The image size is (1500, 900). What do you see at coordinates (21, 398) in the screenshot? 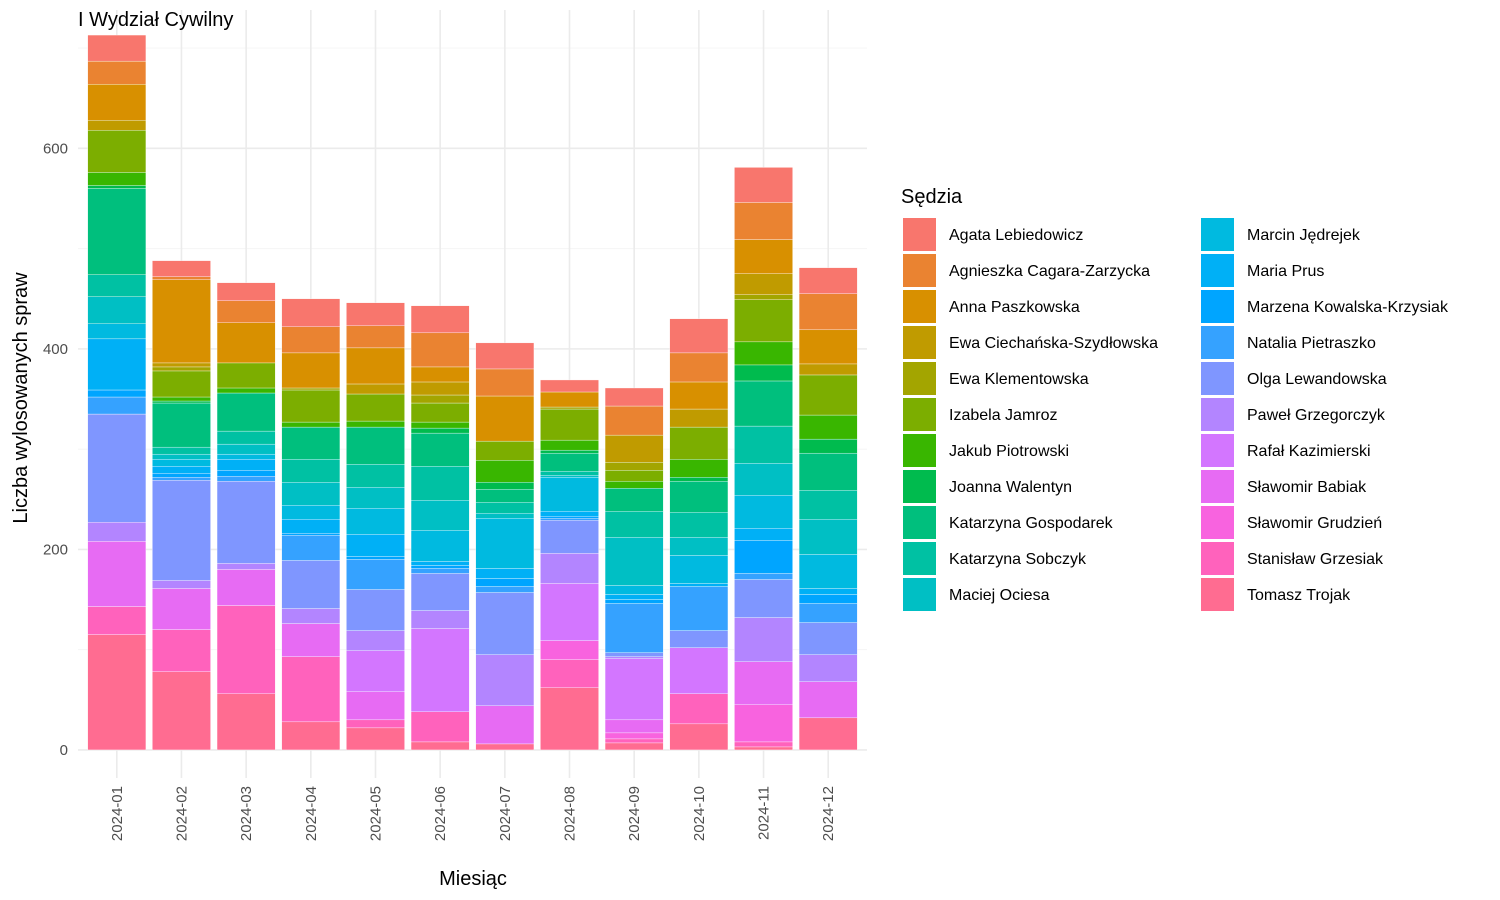
I see `y-axis-title: Liczba wylosowanych spraw` at bounding box center [21, 398].